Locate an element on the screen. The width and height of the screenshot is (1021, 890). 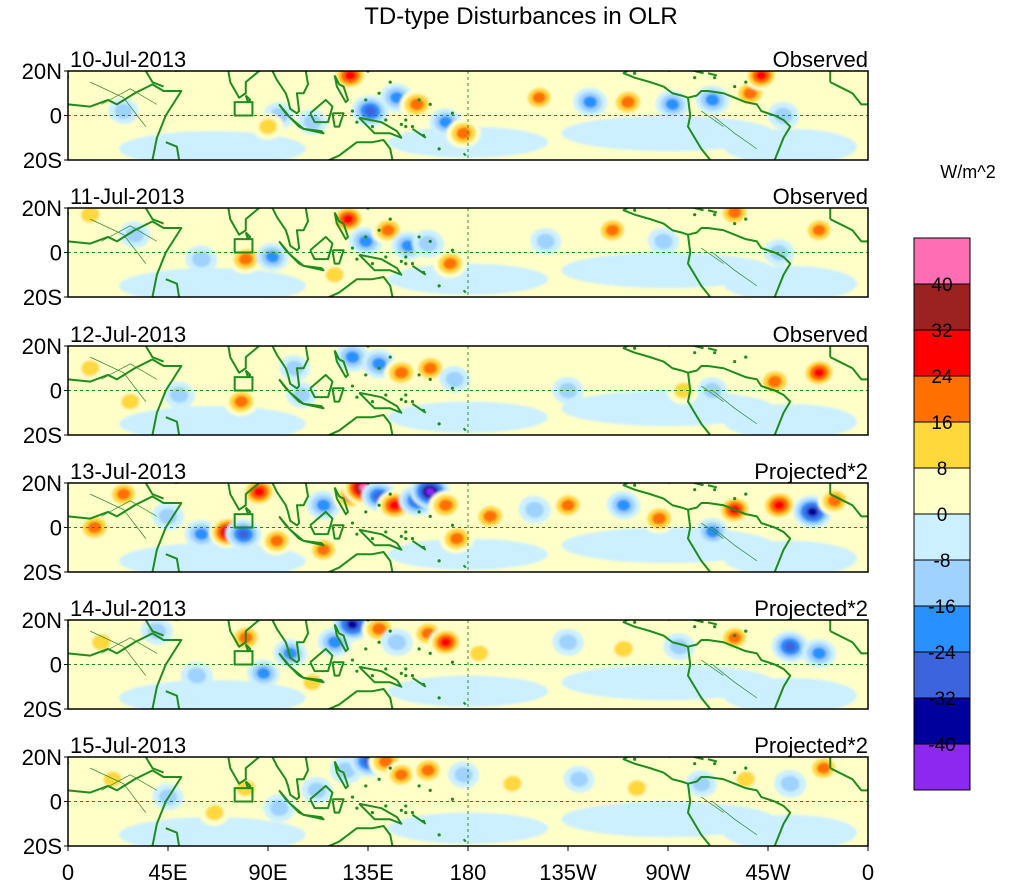
x-tick-label: 180 is located at coordinates (468, 872).